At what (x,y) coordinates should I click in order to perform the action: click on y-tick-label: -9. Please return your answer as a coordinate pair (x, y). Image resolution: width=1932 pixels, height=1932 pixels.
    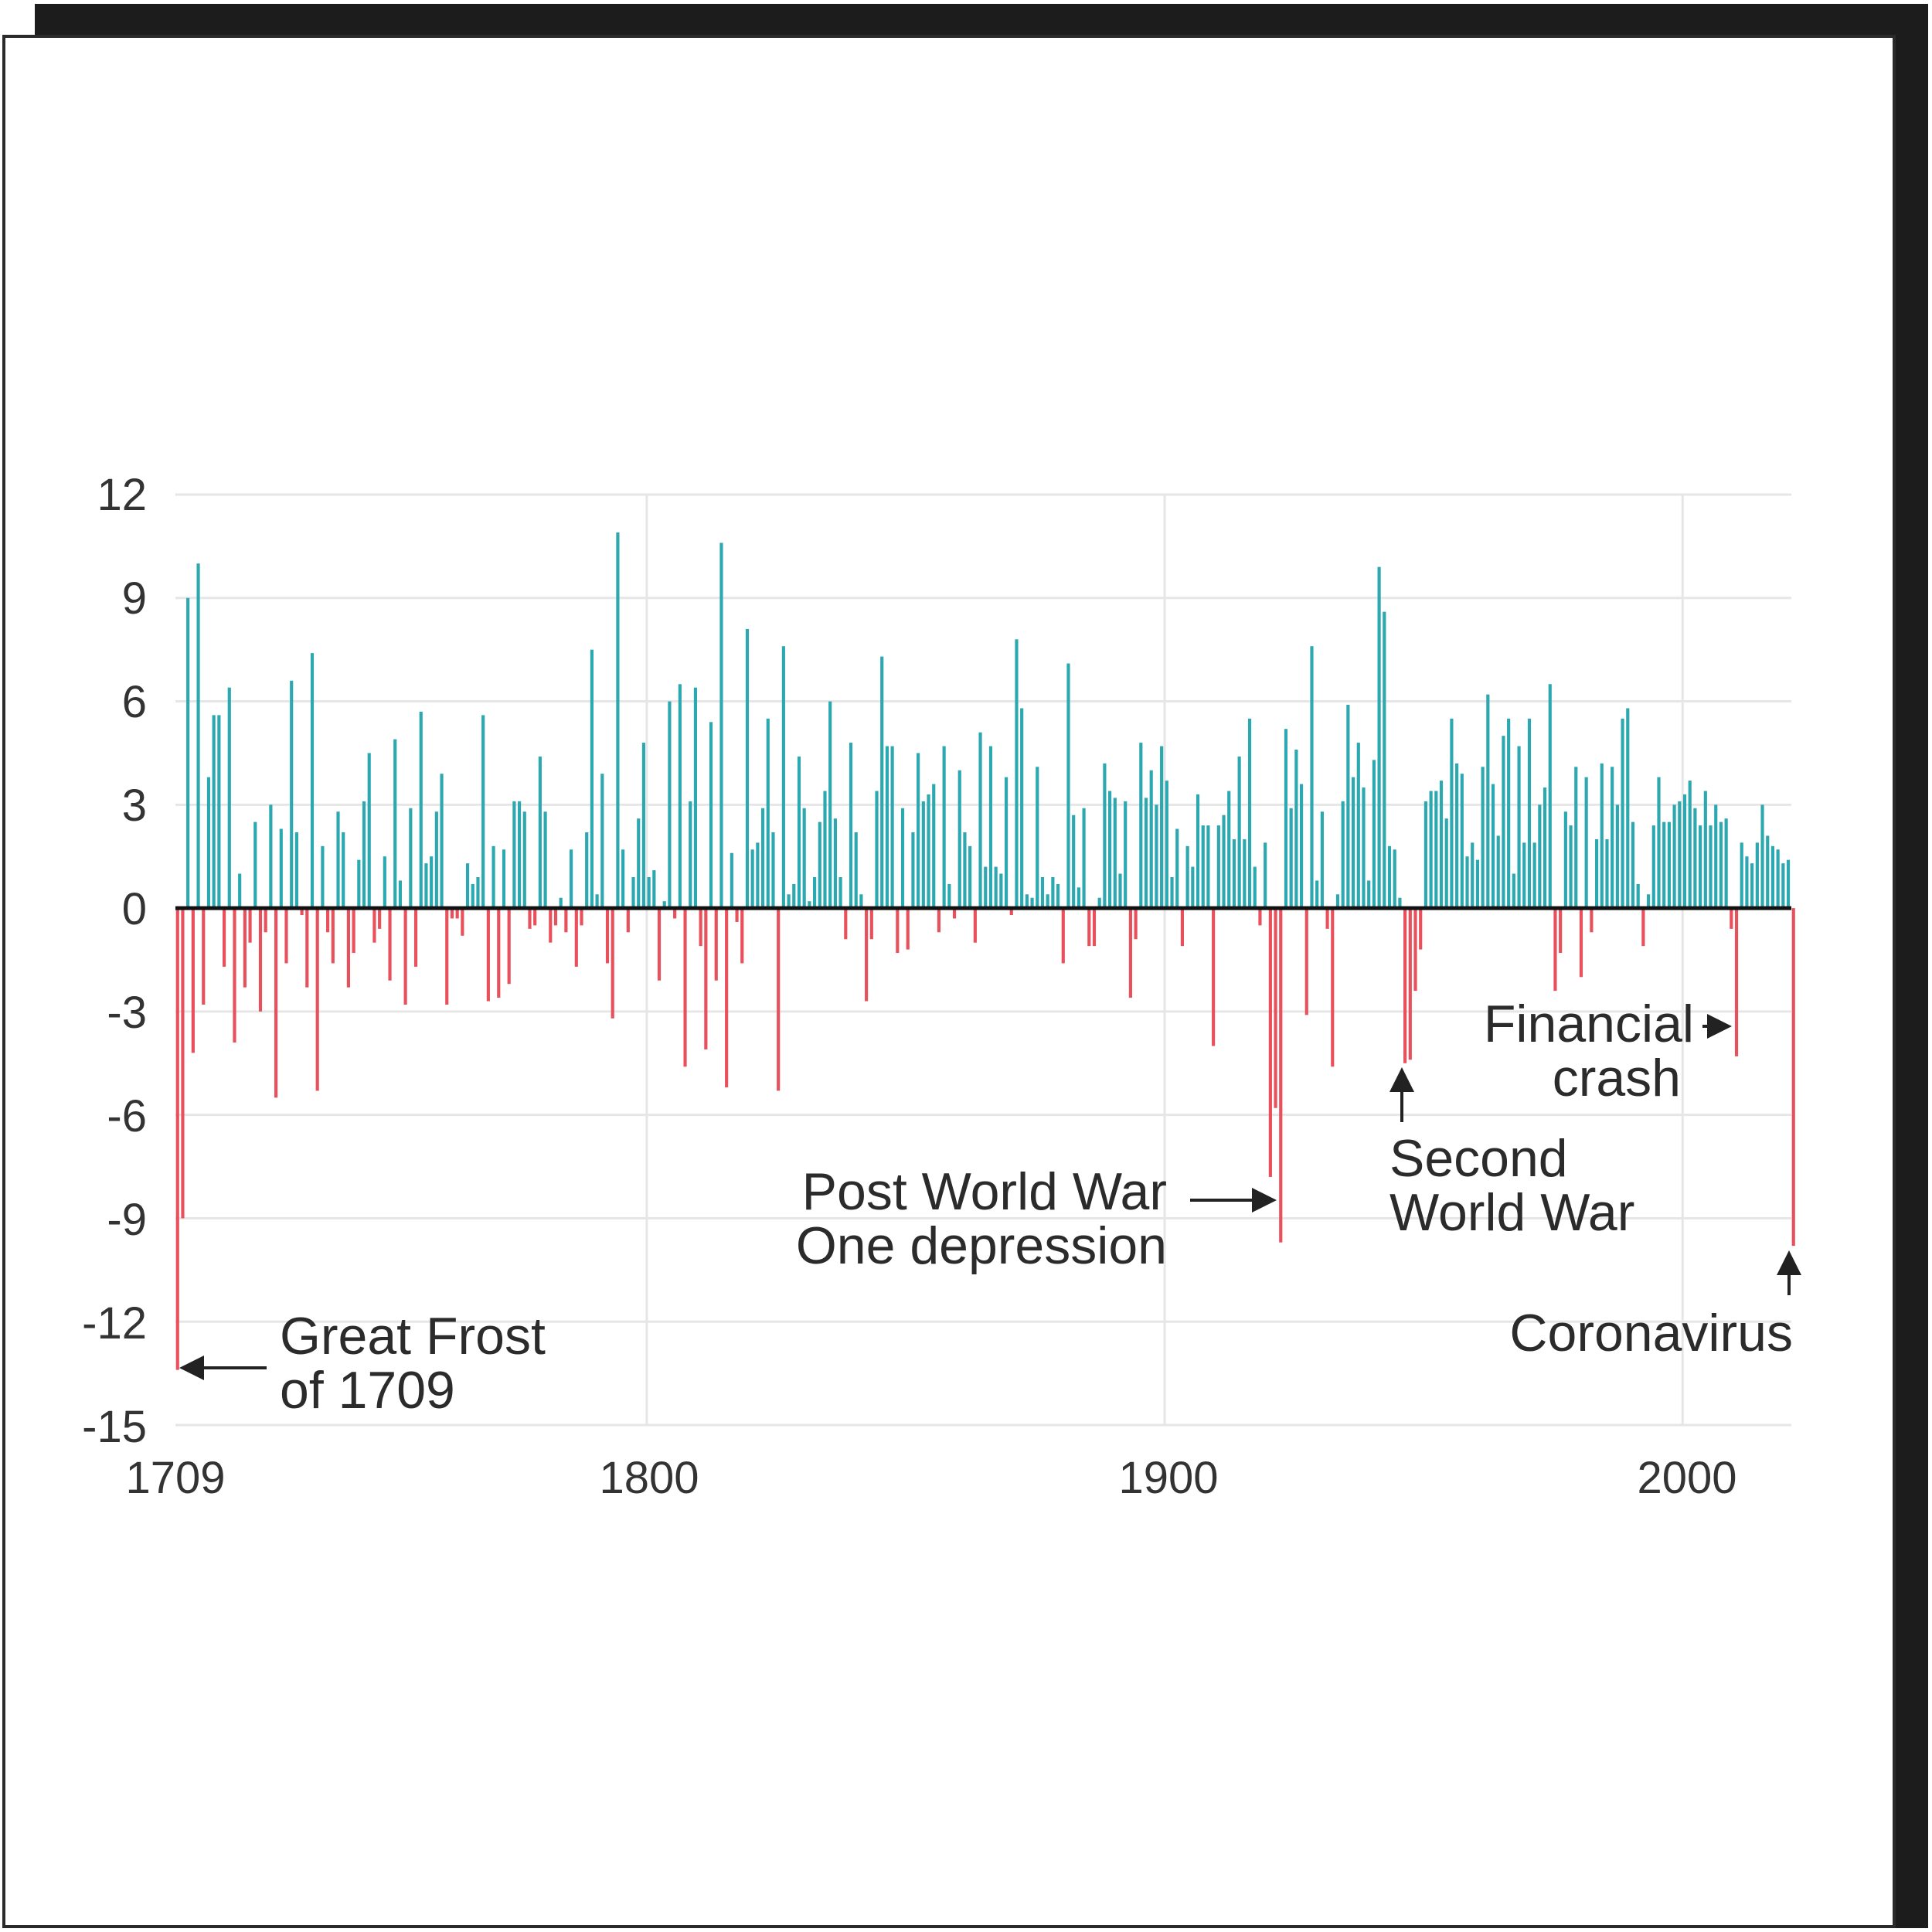
    Looking at the image, I should click on (127, 1220).